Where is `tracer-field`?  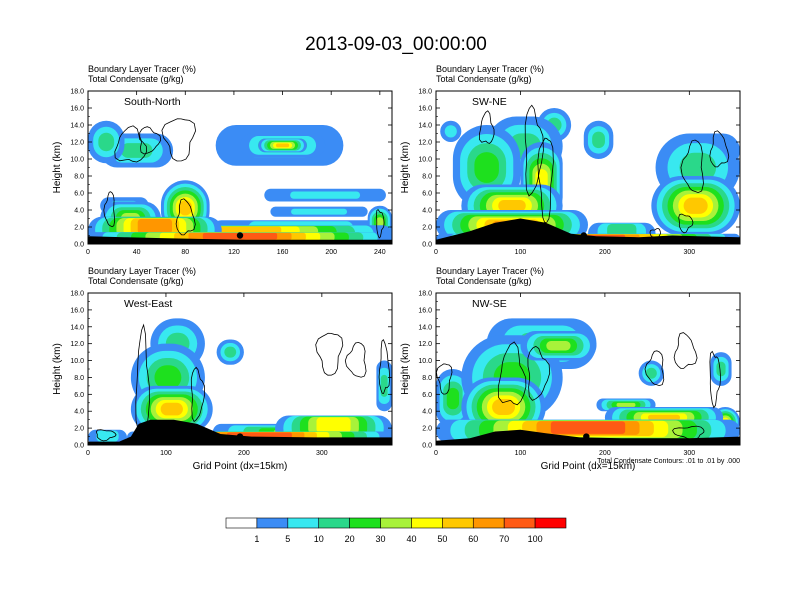 tracer-field is located at coordinates (588, 380).